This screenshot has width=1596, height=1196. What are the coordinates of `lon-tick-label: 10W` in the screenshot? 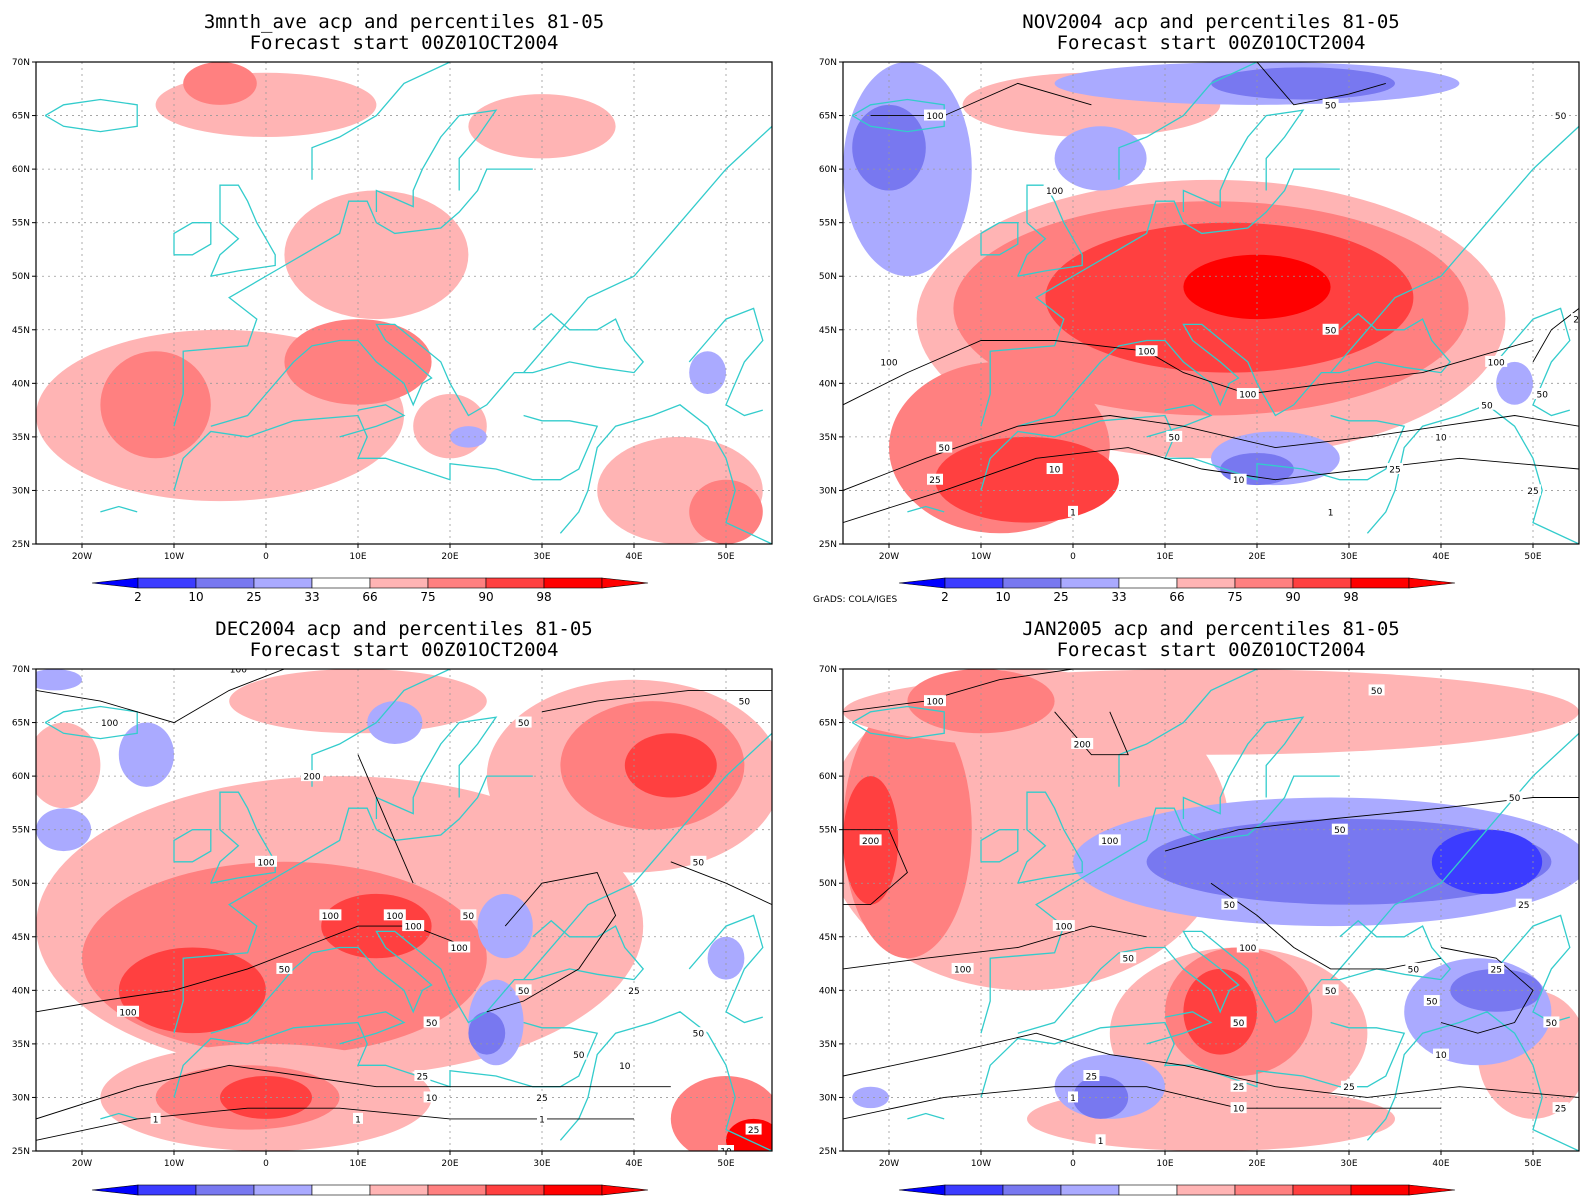 It's located at (981, 1164).